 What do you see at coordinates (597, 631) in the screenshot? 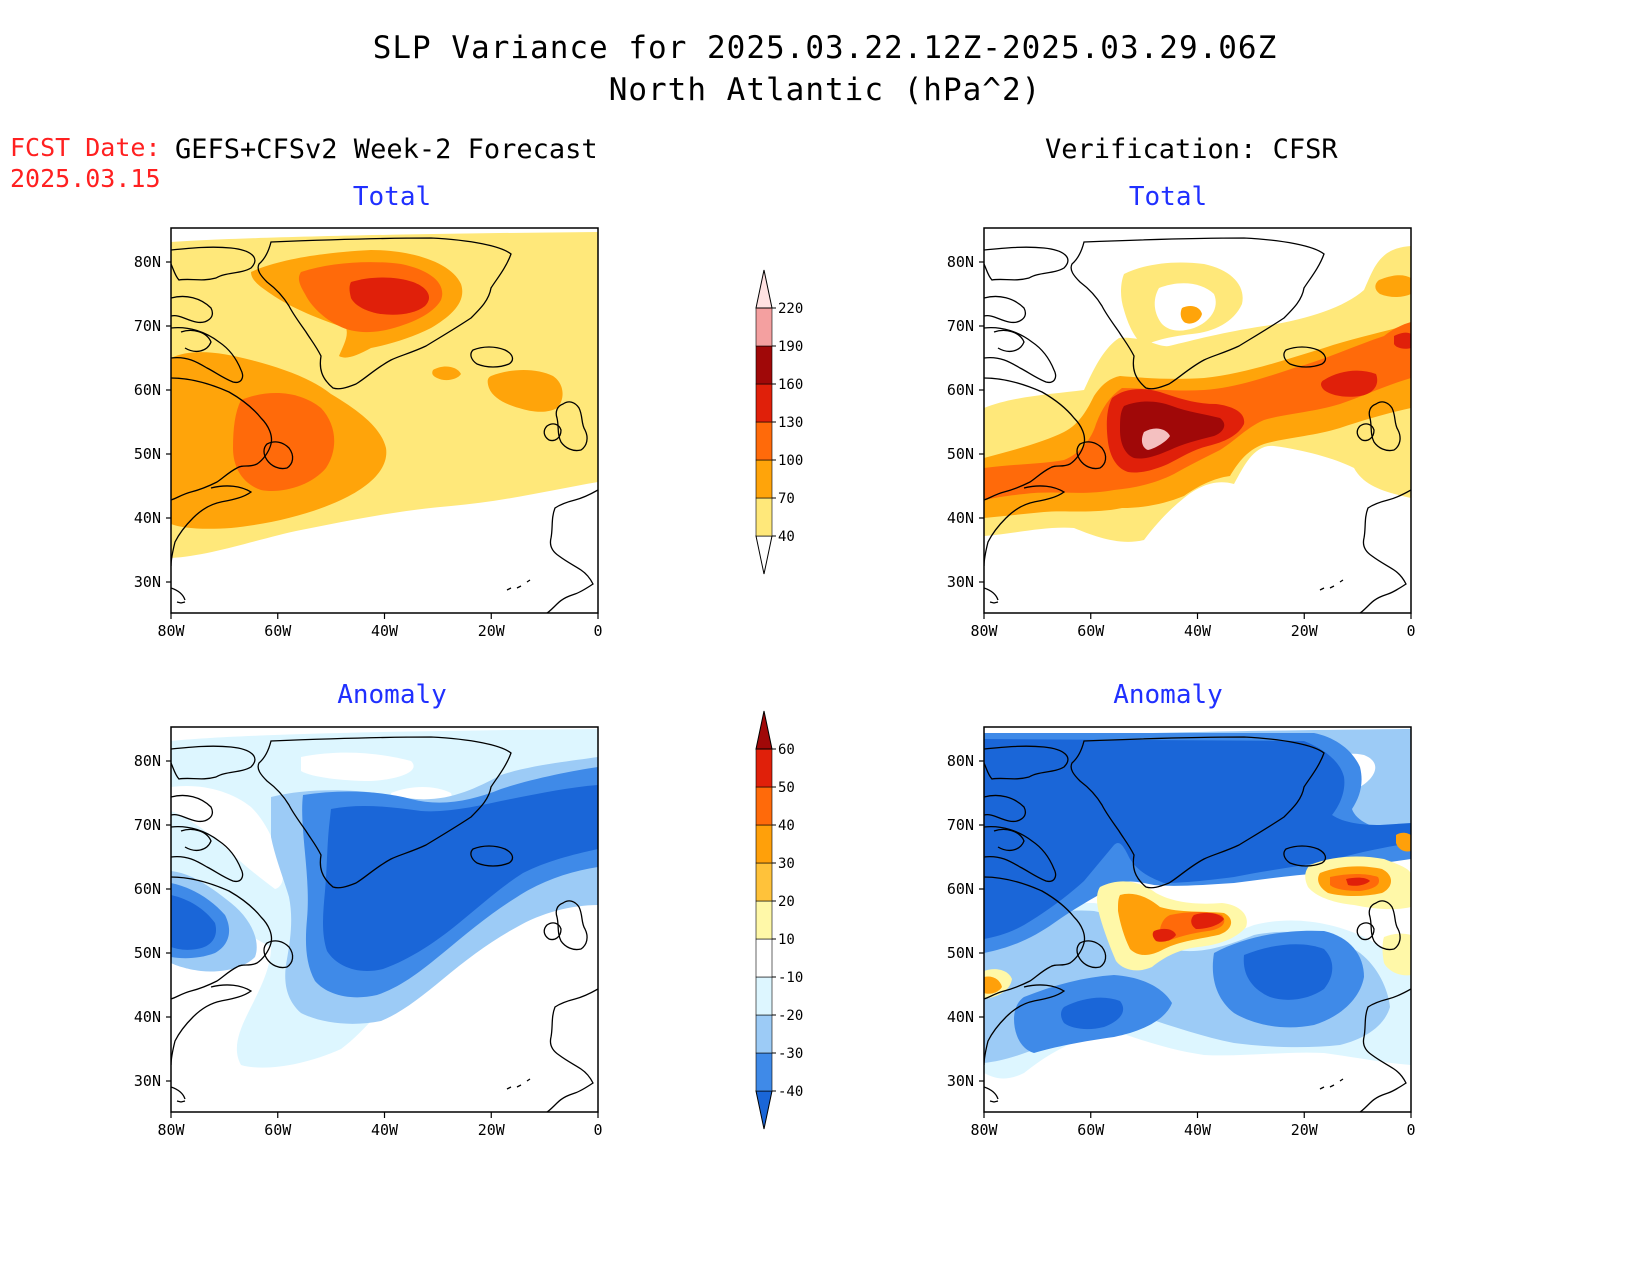
I see `forecast-total-lon-label: 0` at bounding box center [597, 631].